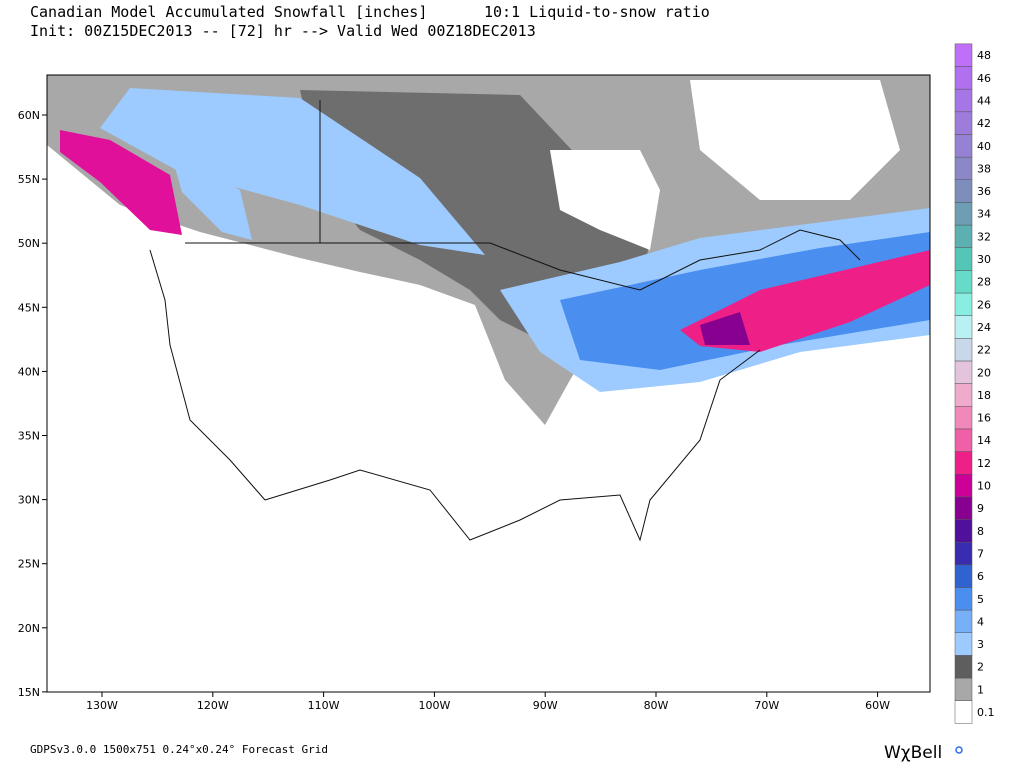  I want to click on lon-label: 70W, so click(766, 705).